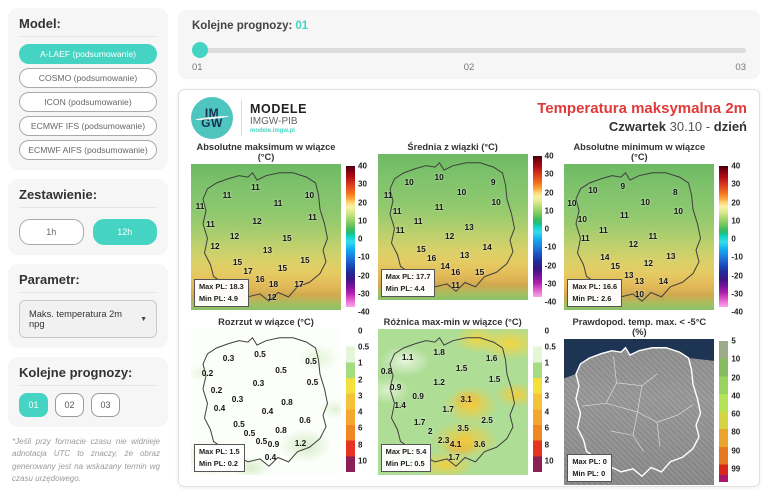 The image size is (768, 490). What do you see at coordinates (408, 277) in the screenshot?
I see `max-pl: Max PL: 17.7` at bounding box center [408, 277].